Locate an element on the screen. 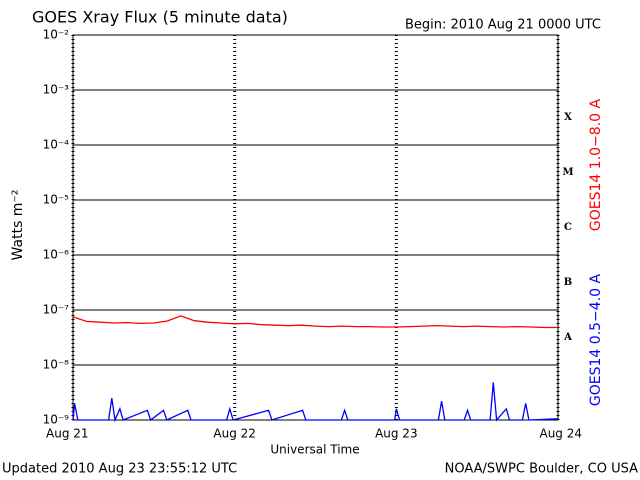 Image resolution: width=640 pixels, height=480 pixels. chart-title: GOES Xray Flux (5 minute data) is located at coordinates (160, 17).